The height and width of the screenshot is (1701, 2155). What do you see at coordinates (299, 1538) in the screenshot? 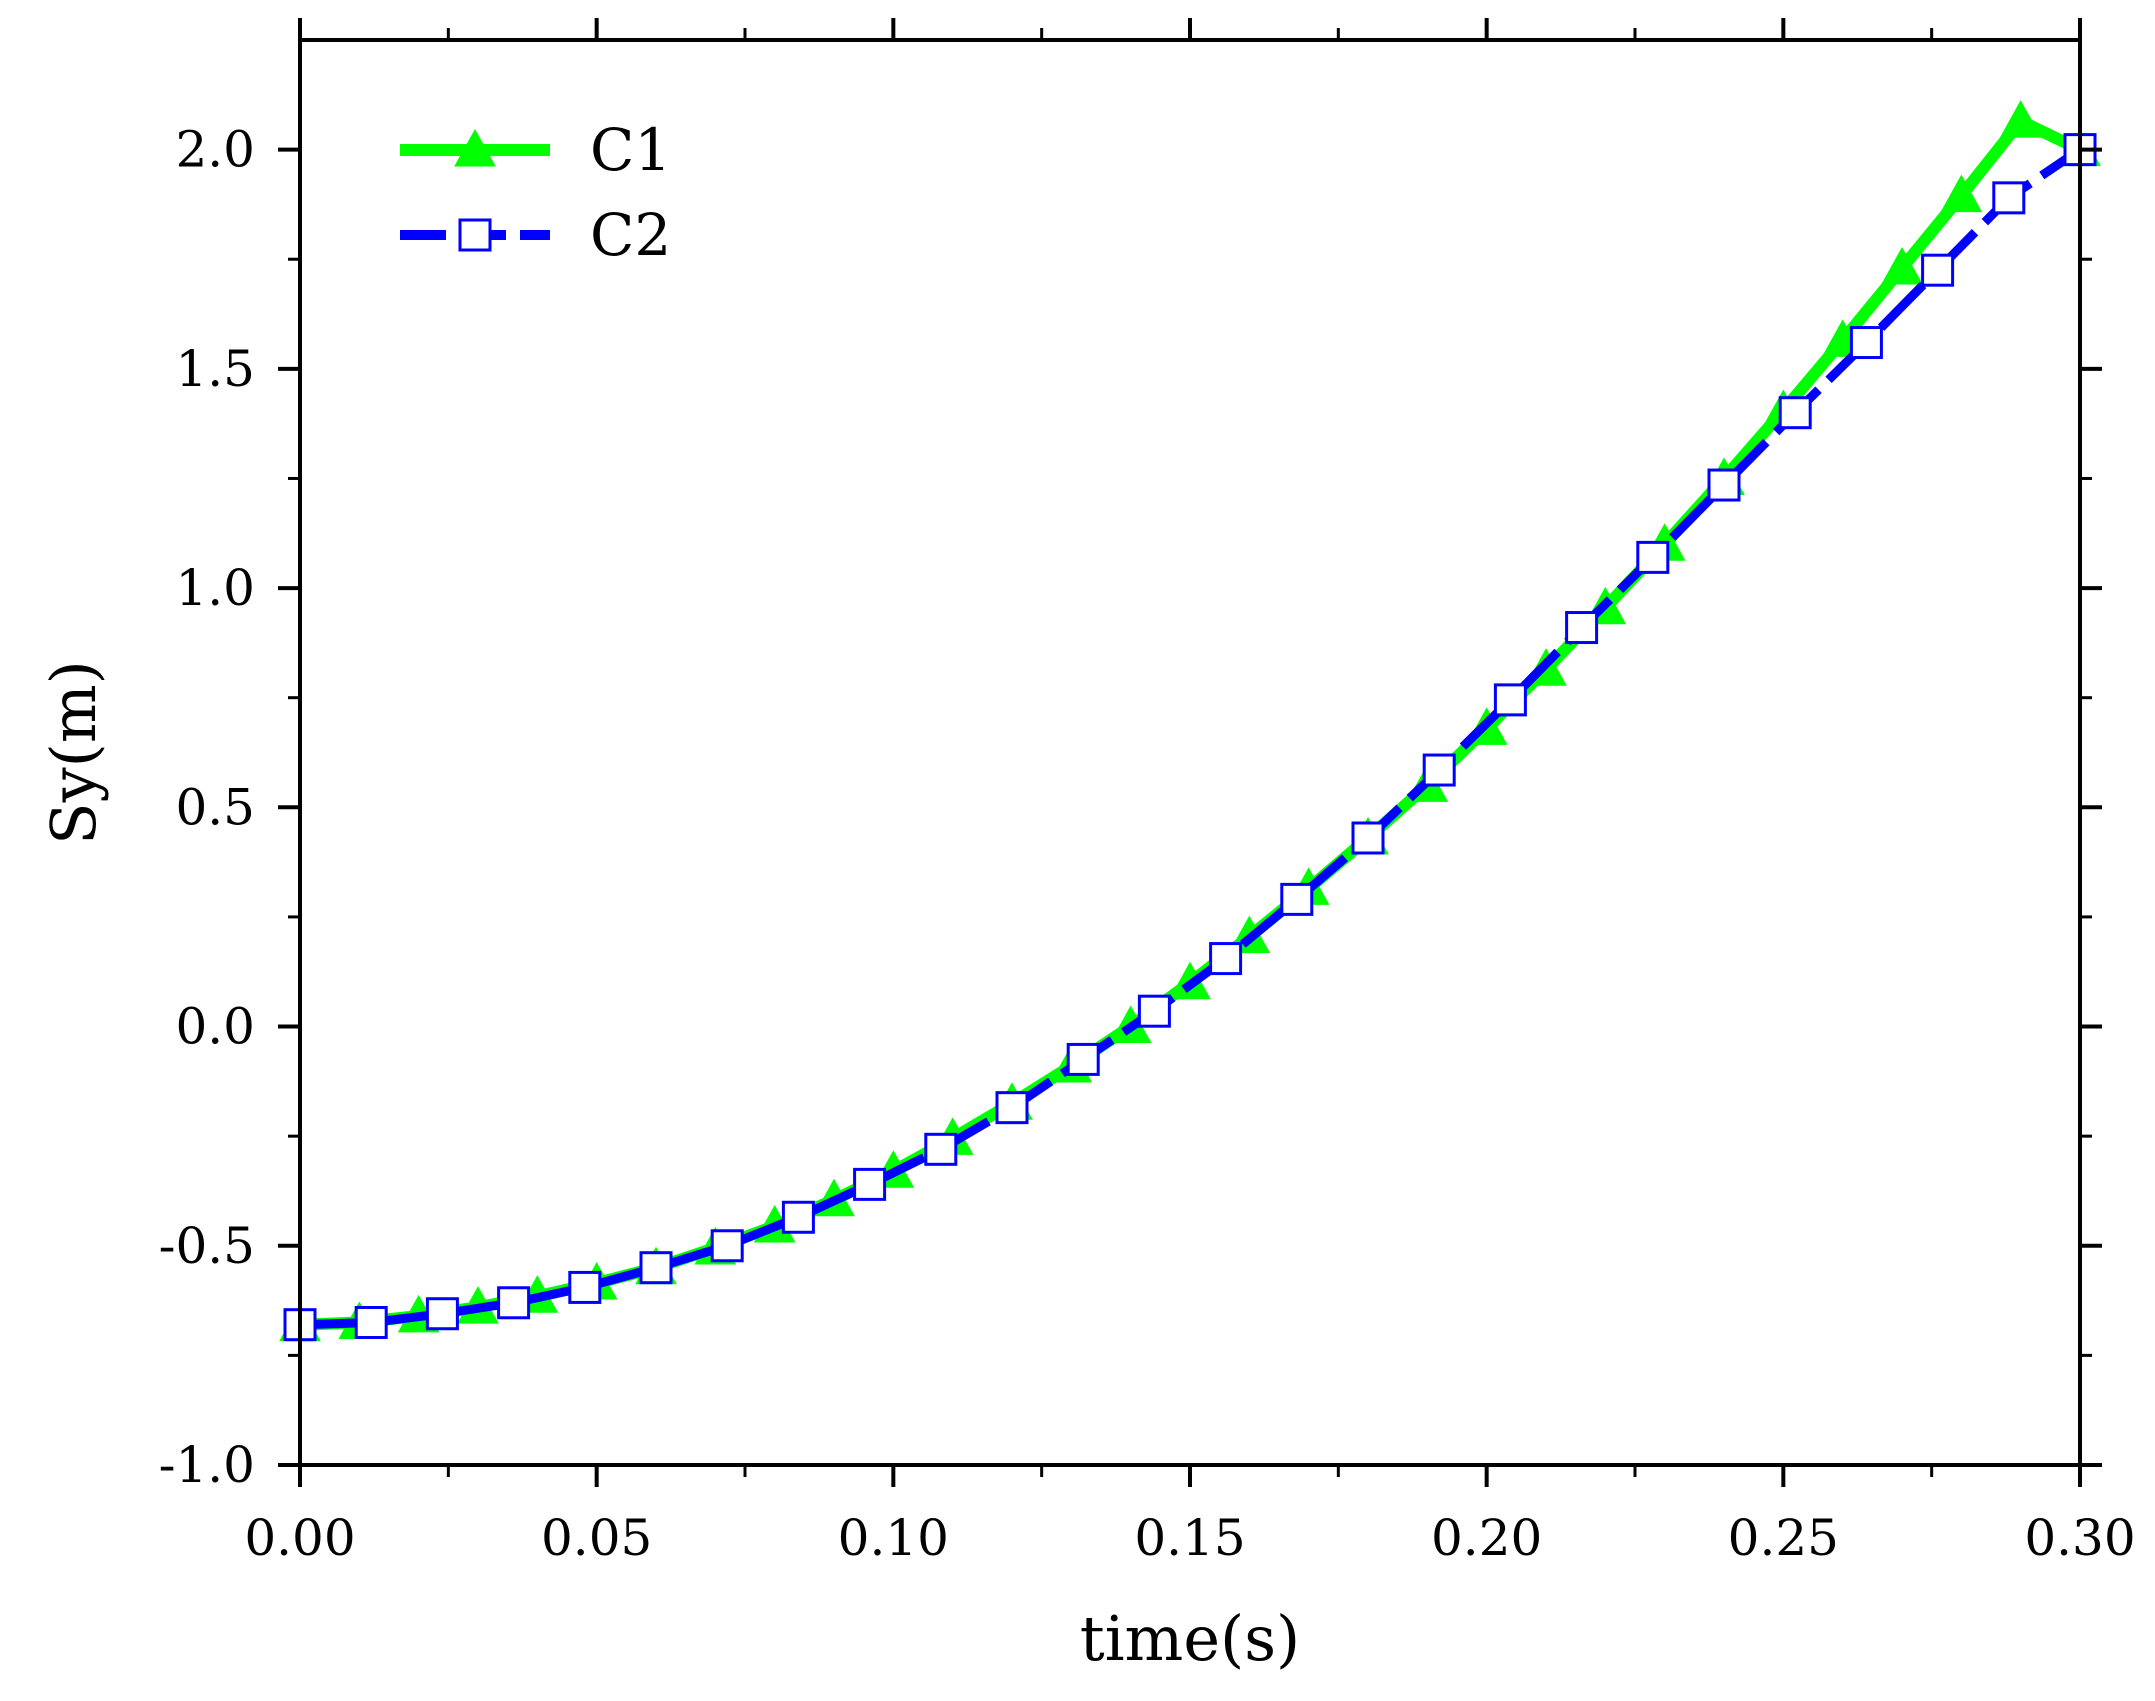
I see `x-tick-label: 0.00` at bounding box center [299, 1538].